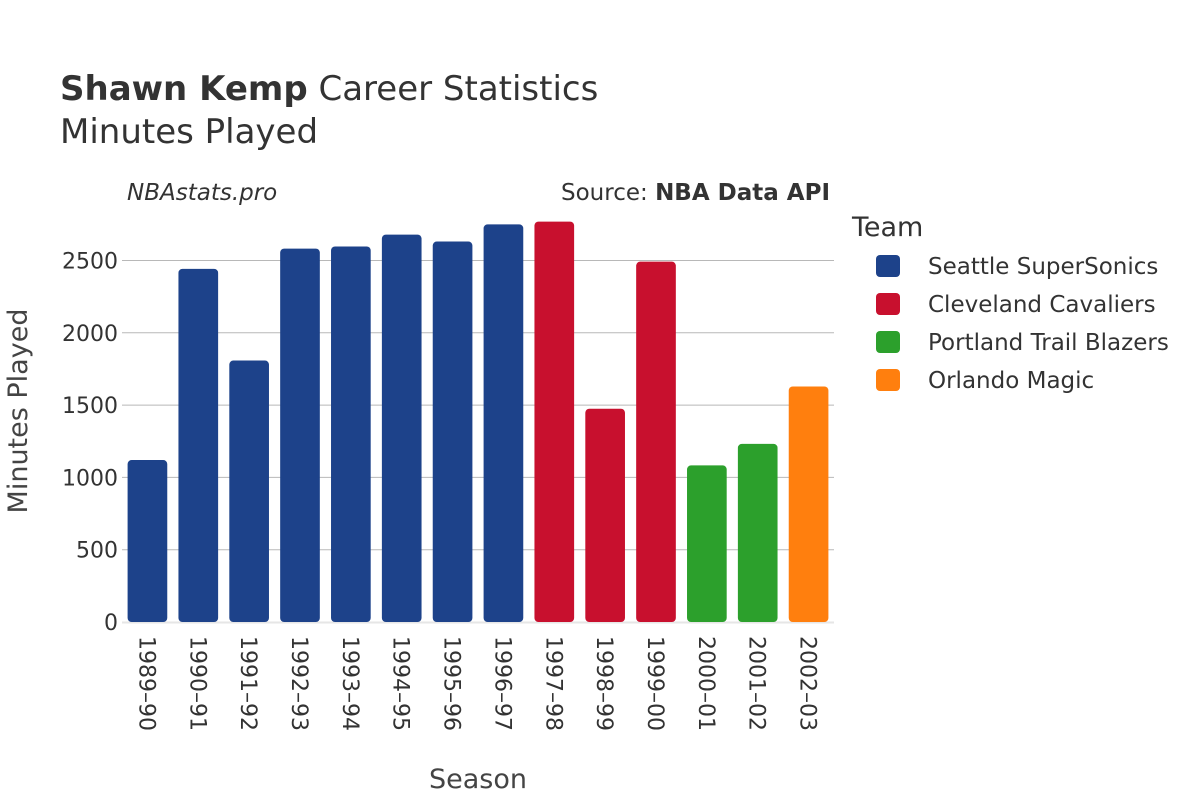 The width and height of the screenshot is (1200, 800). Describe the element at coordinates (756, 683) in the screenshot. I see `x-tick-label: 2001–02` at that location.